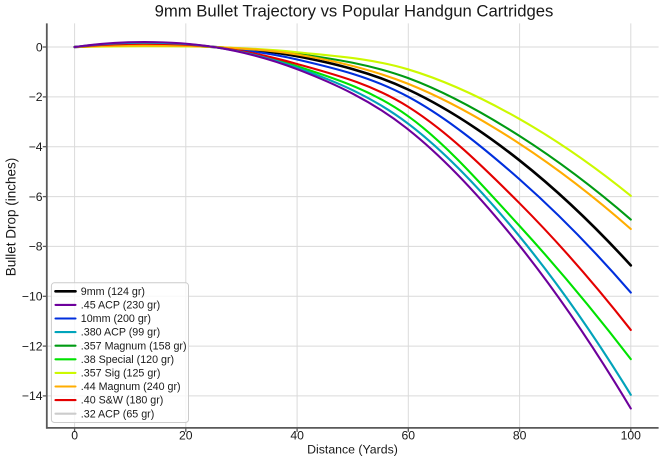 Image resolution: width=665 pixels, height=463 pixels. Describe the element at coordinates (116, 319) in the screenshot. I see `svg-text: 10mm (200 gr)` at that location.